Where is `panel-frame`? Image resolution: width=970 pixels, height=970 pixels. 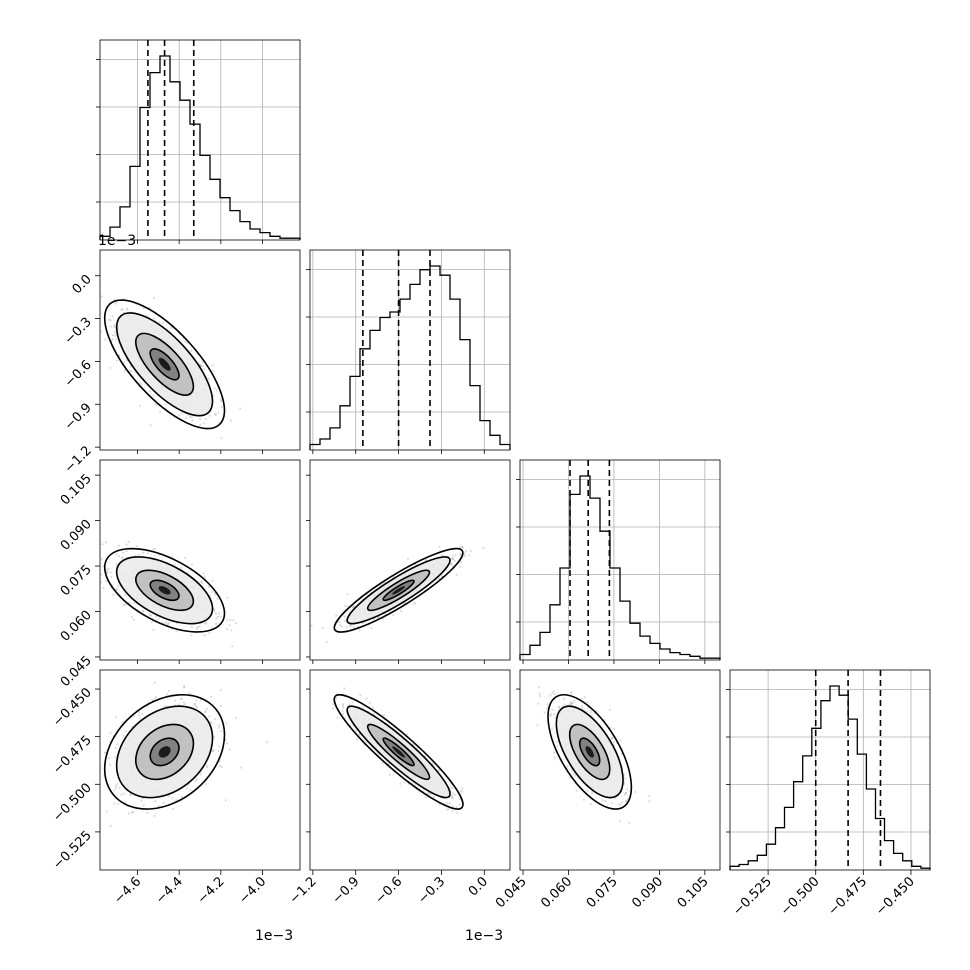
panel-frame is located at coordinates (200, 350).